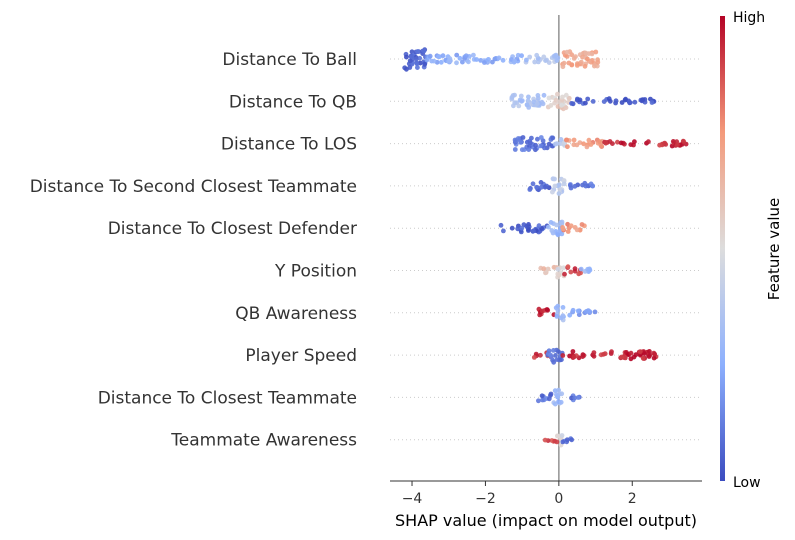 The width and height of the screenshot is (795, 540). What do you see at coordinates (315, 272) in the screenshot?
I see `feature-label-6: Y Position` at bounding box center [315, 272].